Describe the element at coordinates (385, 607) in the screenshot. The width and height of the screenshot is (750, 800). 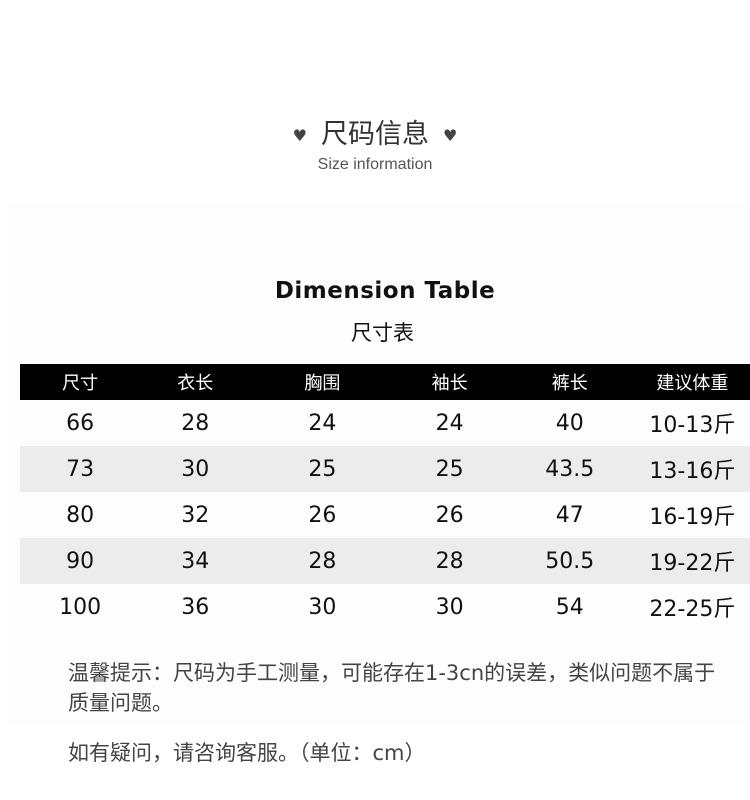
I see `table-row: 100 36 30 30 54 22-25斤` at that location.